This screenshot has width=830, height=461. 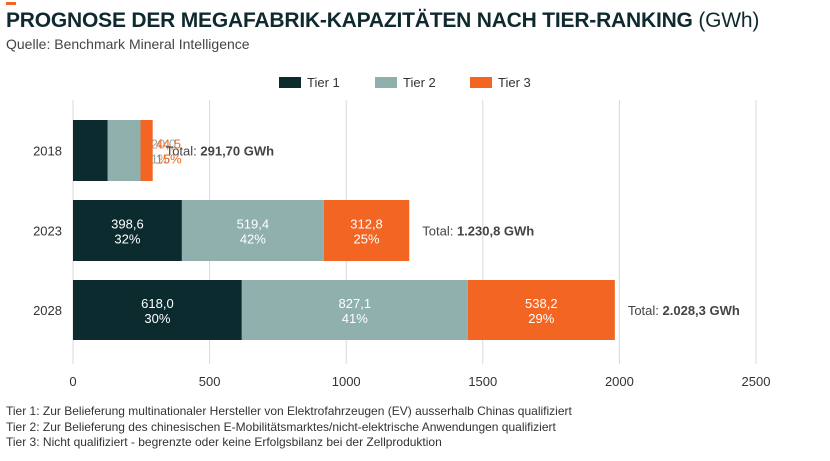 I want to click on bar-total-label: Total: 1.230,8 GWh, so click(x=478, y=231).